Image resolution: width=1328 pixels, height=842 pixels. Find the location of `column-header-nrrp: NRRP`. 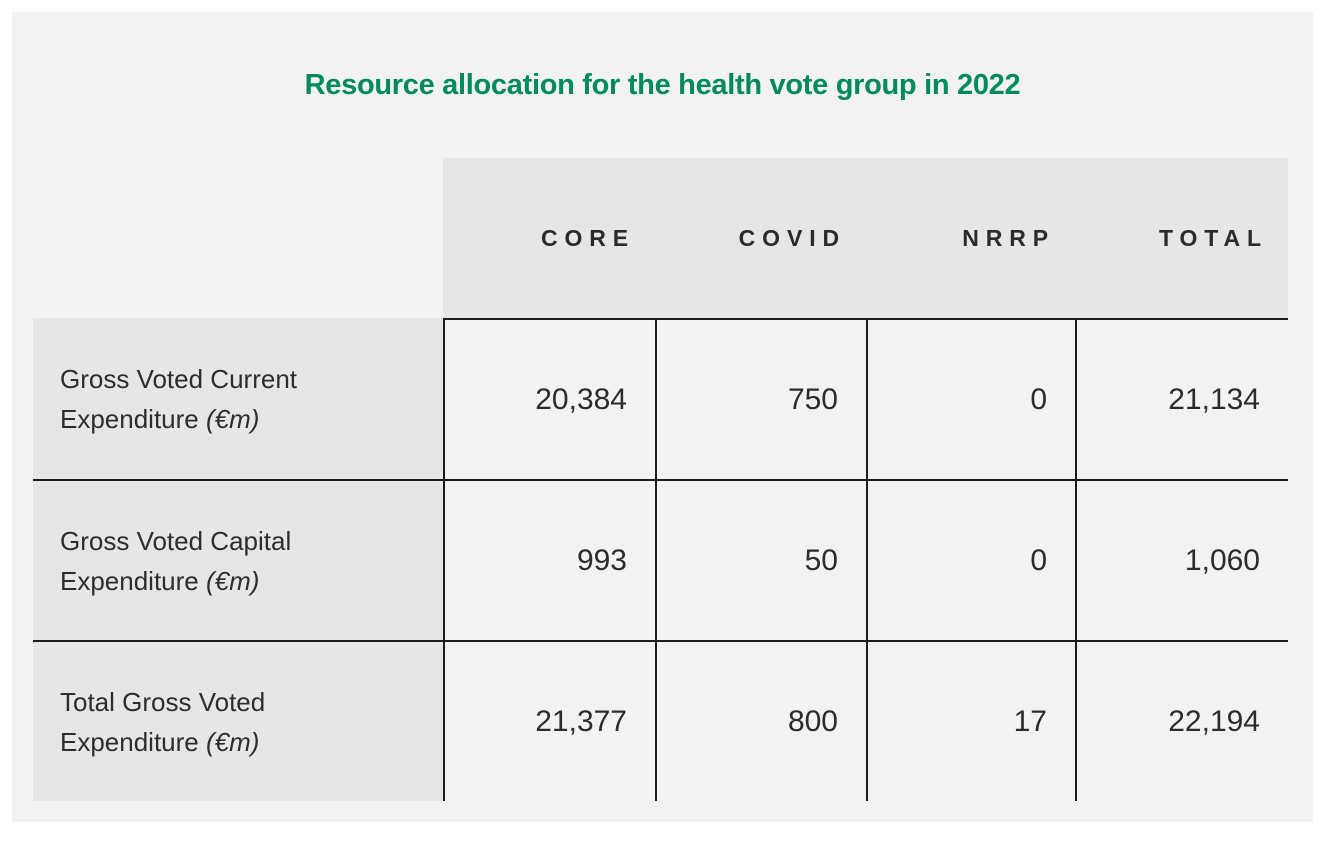

column-header-nrrp: NRRP is located at coordinates (970, 238).